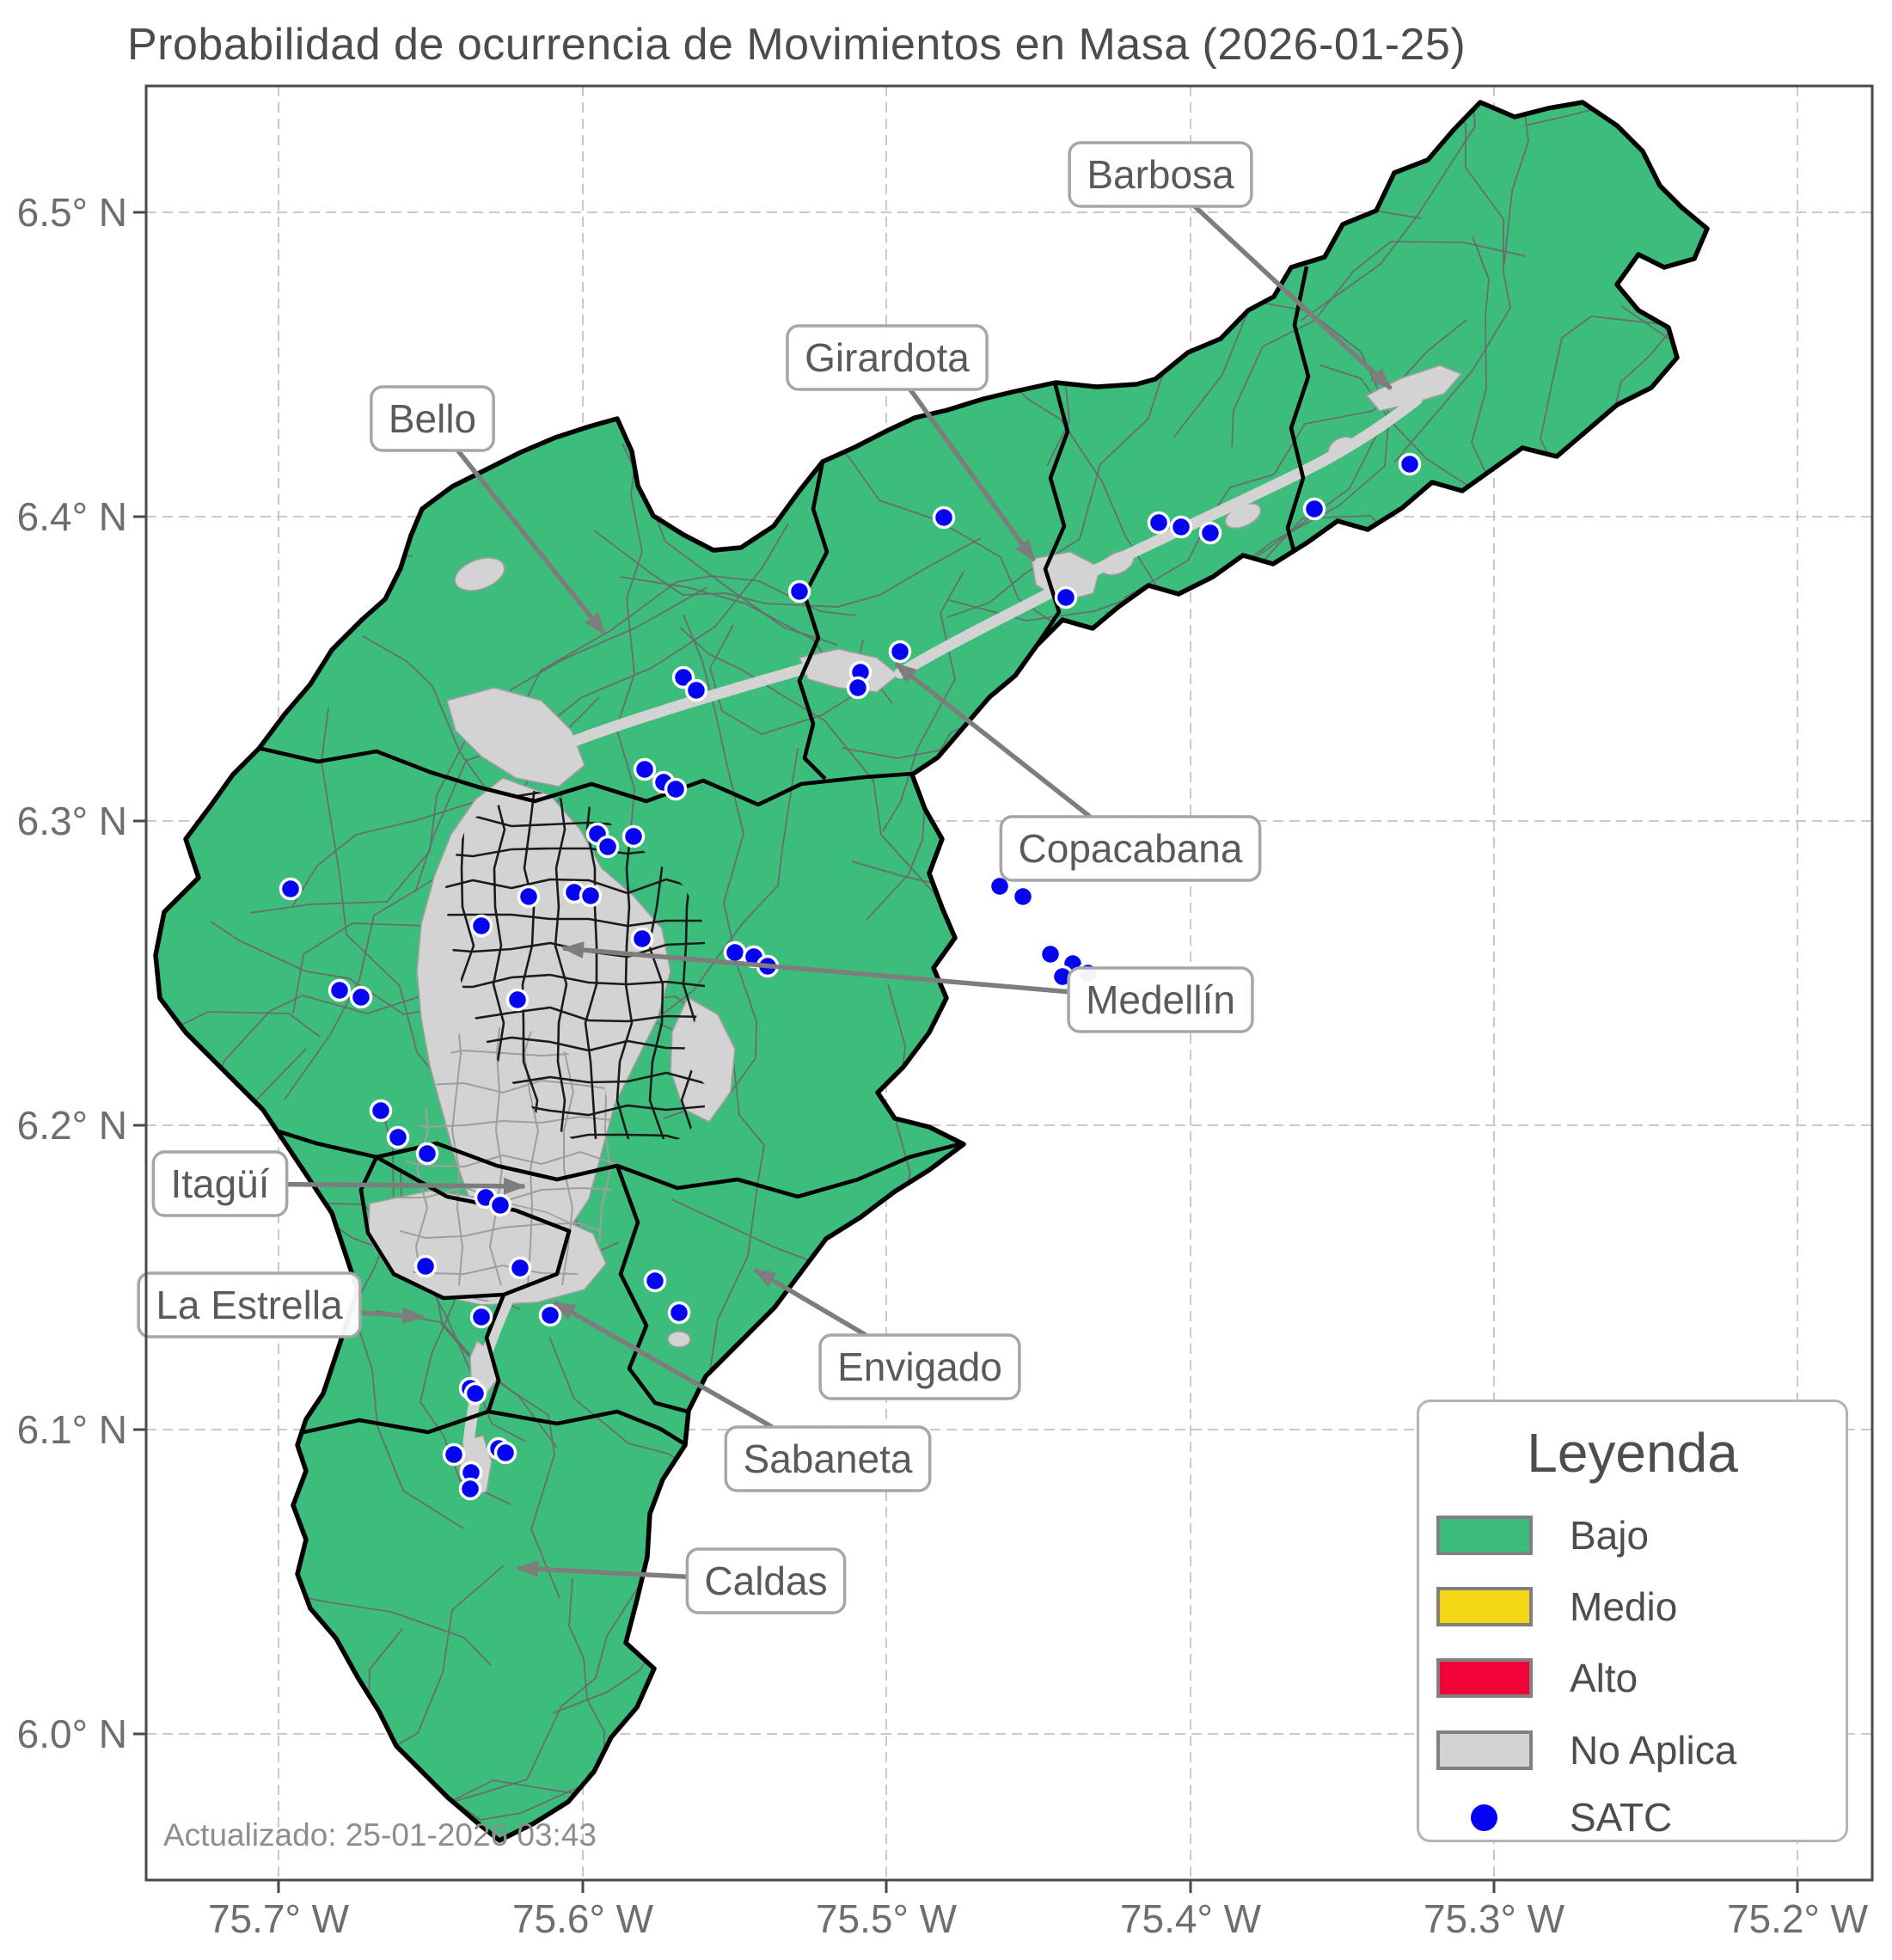  Describe the element at coordinates (72, 1125) in the screenshot. I see `y-tick-label: 6.2° N` at that location.